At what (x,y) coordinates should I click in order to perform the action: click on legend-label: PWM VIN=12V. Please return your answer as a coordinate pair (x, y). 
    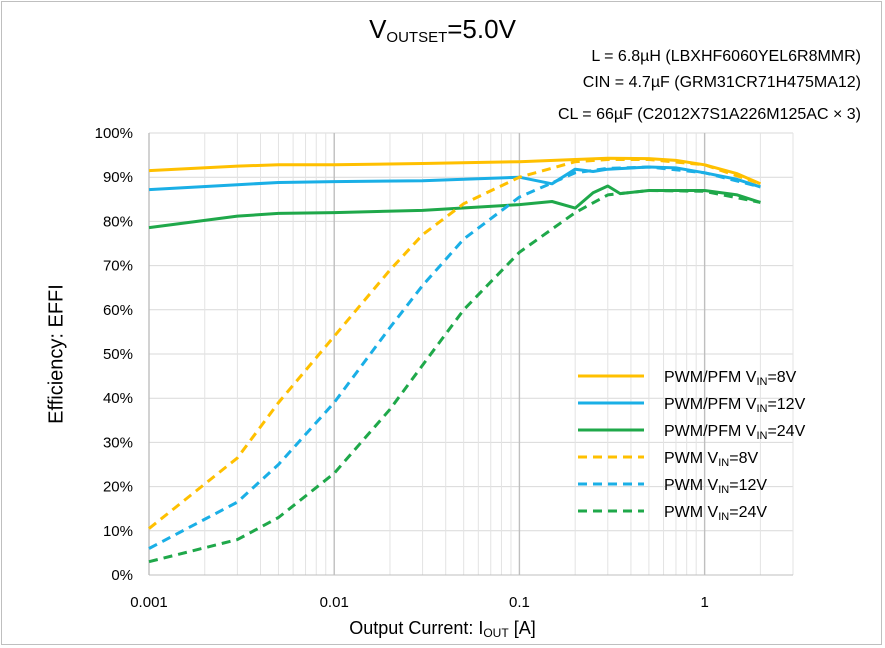
    Looking at the image, I should click on (716, 486).